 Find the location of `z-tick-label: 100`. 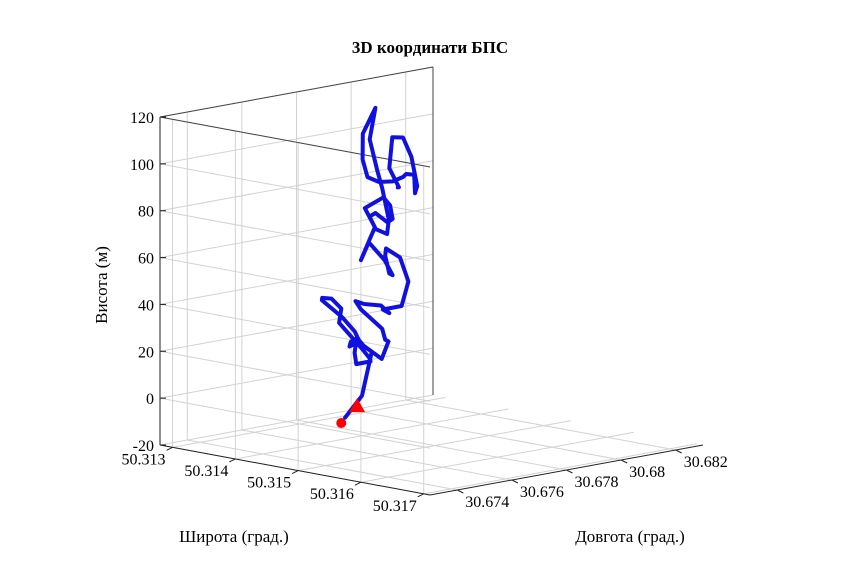

z-tick-label: 100 is located at coordinates (142, 165).